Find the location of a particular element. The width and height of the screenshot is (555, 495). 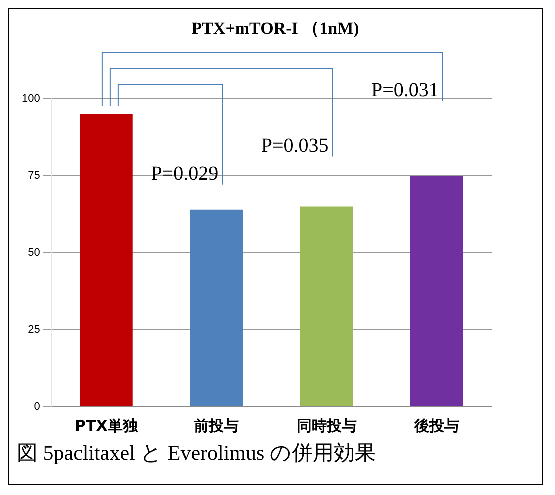

caption: 図 5paclitaxel と Everolimus の併用効果 is located at coordinates (196, 453).